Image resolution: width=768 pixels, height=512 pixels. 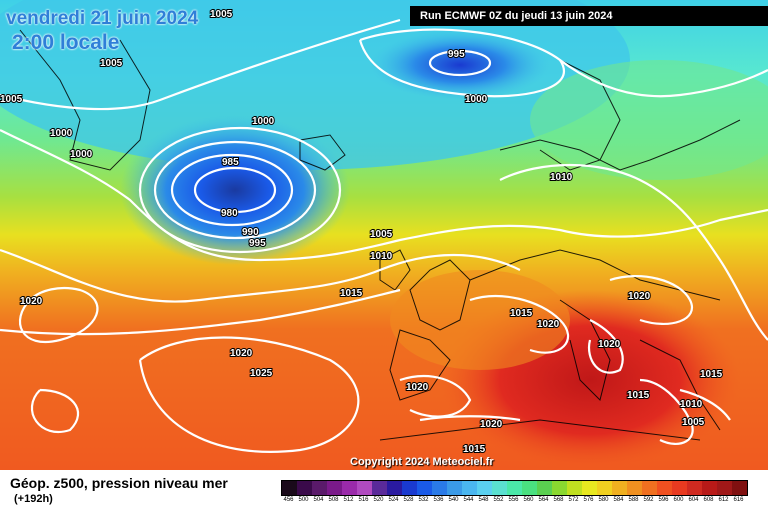 I want to click on scale-label: 576, so click(x=588, y=500).